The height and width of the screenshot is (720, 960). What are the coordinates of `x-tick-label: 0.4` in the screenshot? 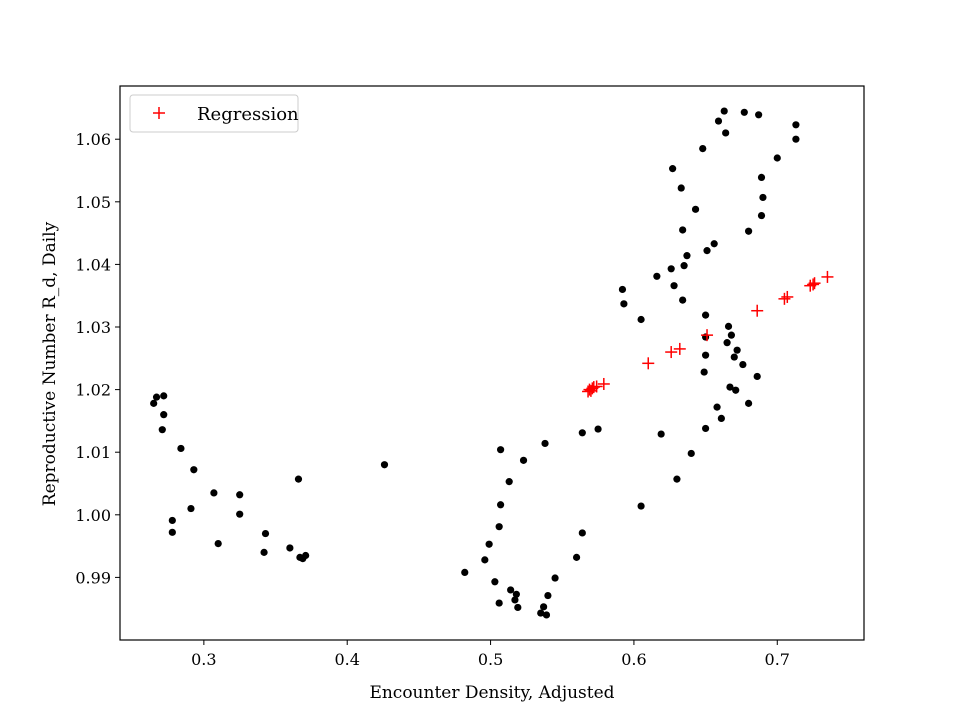 It's located at (346, 659).